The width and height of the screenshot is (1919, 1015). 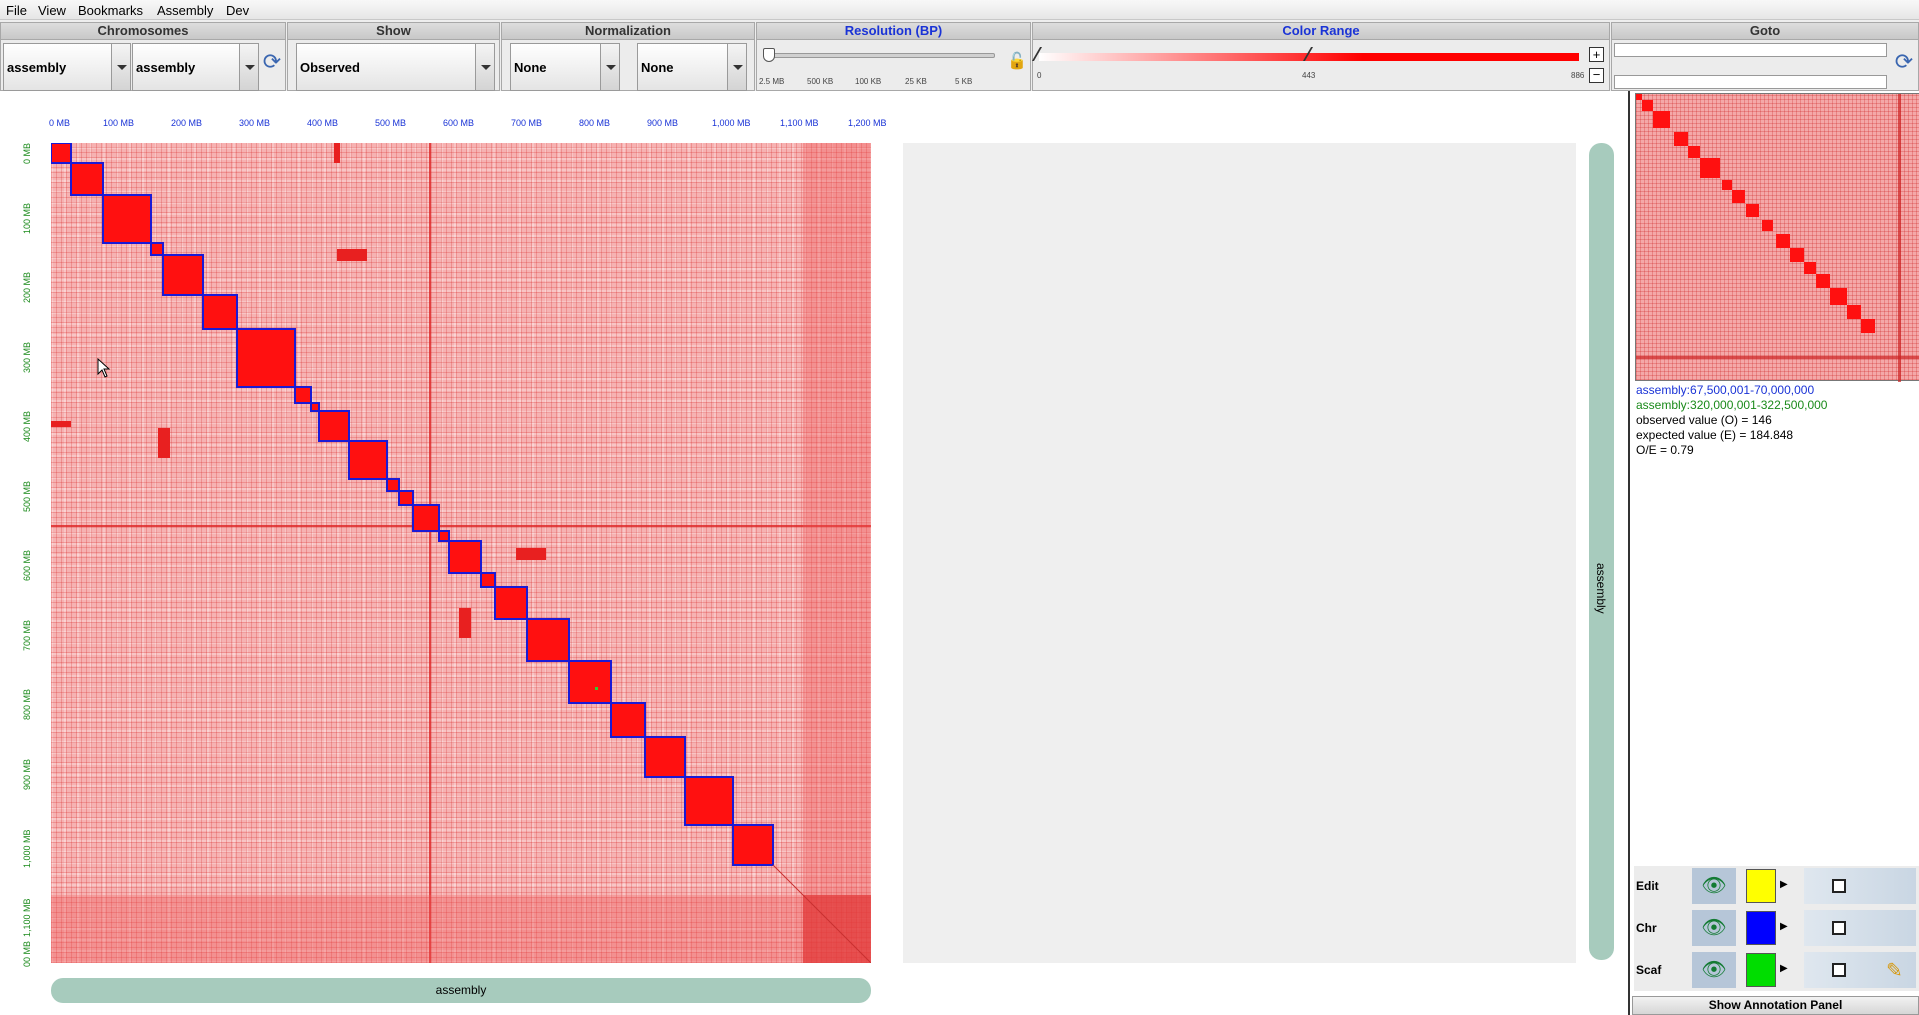 What do you see at coordinates (27, 774) in the screenshot?
I see `left-axis-tick: 900 MB` at bounding box center [27, 774].